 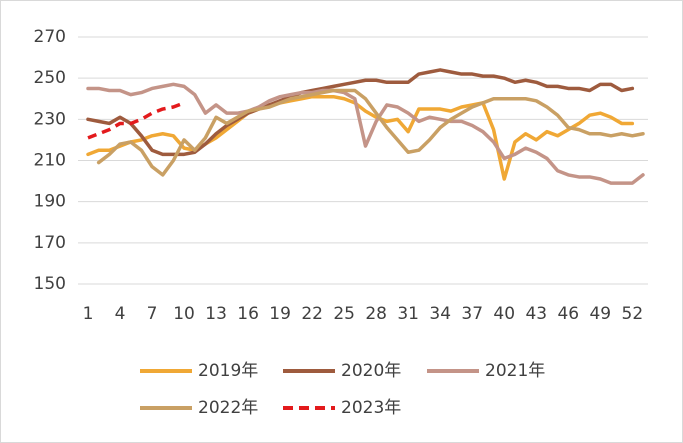 I want to click on x-tick-label: 34, so click(x=440, y=314).